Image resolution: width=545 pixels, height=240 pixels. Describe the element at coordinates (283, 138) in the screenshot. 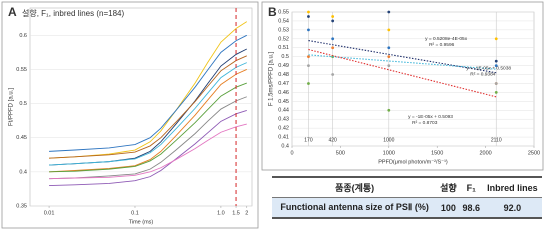

I see `y-tick-label: 0.41` at that location.